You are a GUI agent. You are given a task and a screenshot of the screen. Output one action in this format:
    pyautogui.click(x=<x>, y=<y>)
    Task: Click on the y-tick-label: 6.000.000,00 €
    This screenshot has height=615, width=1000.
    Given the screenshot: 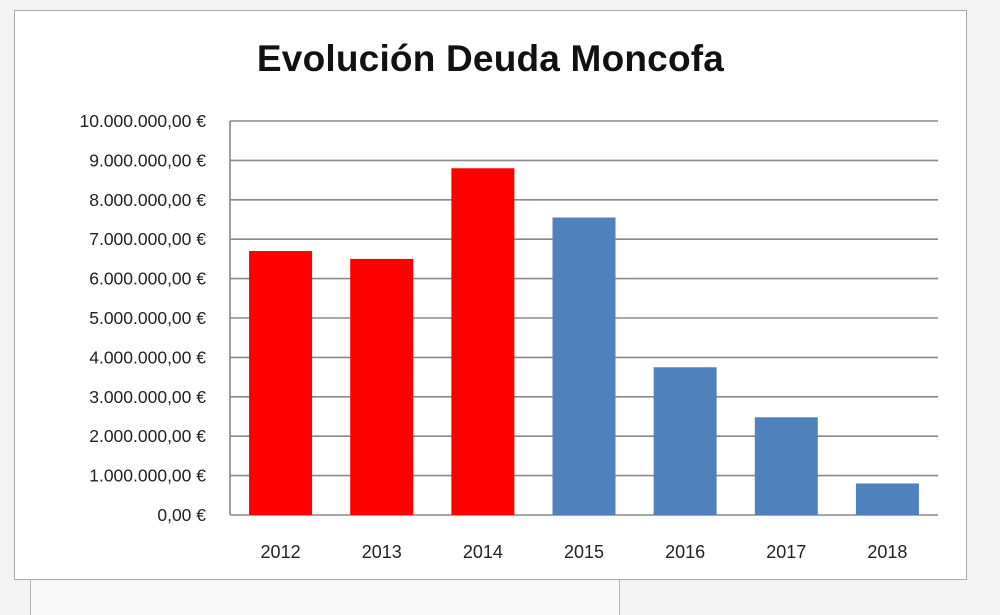 What is the action you would take?
    pyautogui.click(x=147, y=279)
    